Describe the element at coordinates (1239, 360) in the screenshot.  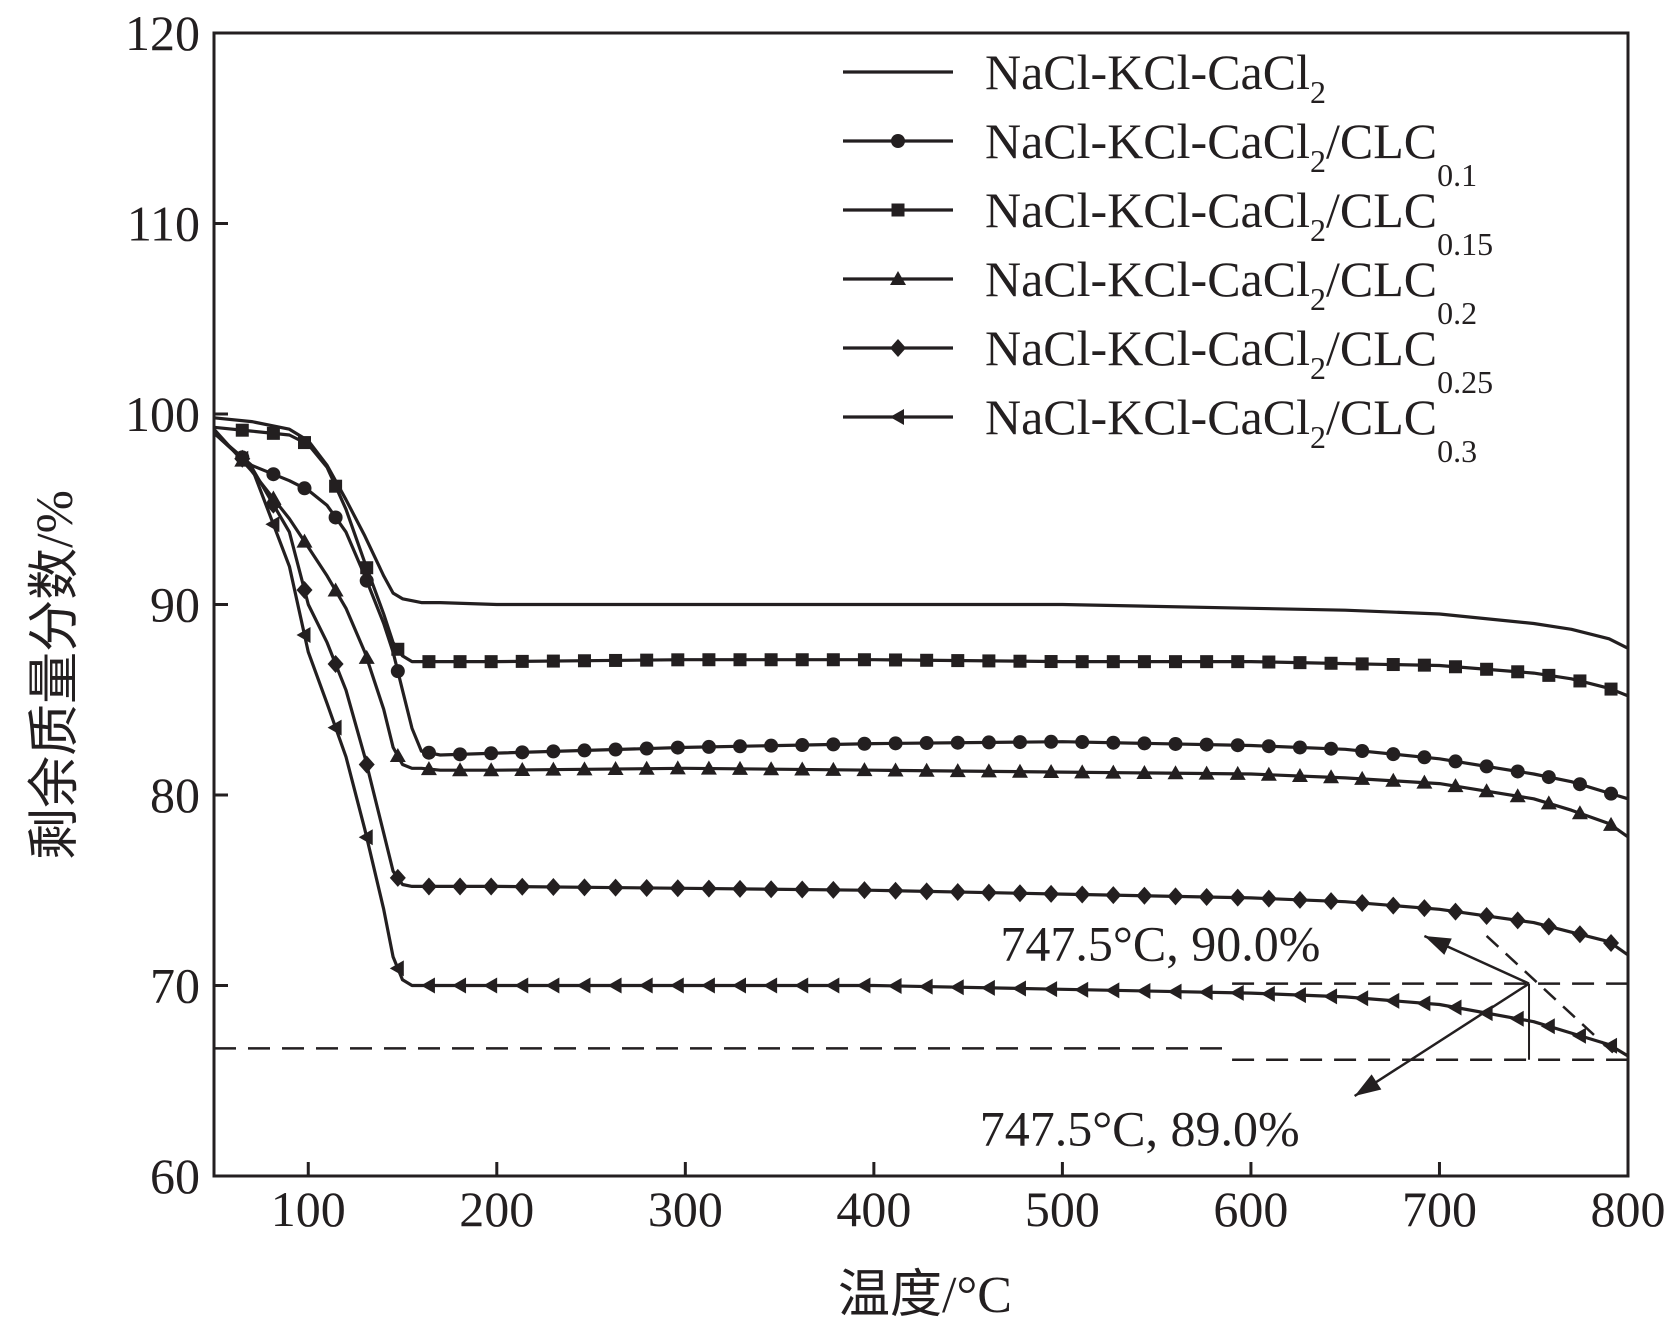
I see `legend-label: NaCl-KCl-CaCl2/CLC0.25` at that location.